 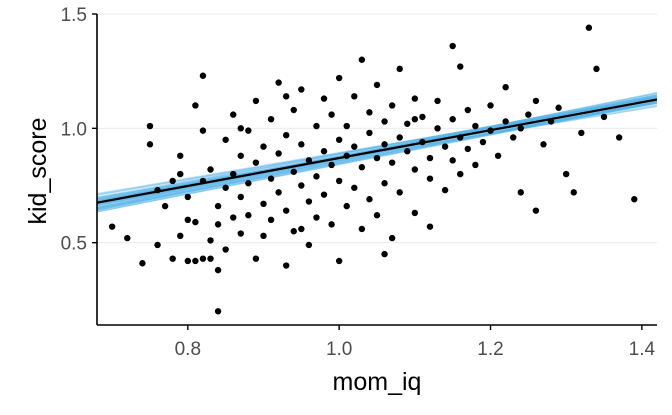 I want to click on x-axis-title: mom_iq, so click(x=377, y=382).